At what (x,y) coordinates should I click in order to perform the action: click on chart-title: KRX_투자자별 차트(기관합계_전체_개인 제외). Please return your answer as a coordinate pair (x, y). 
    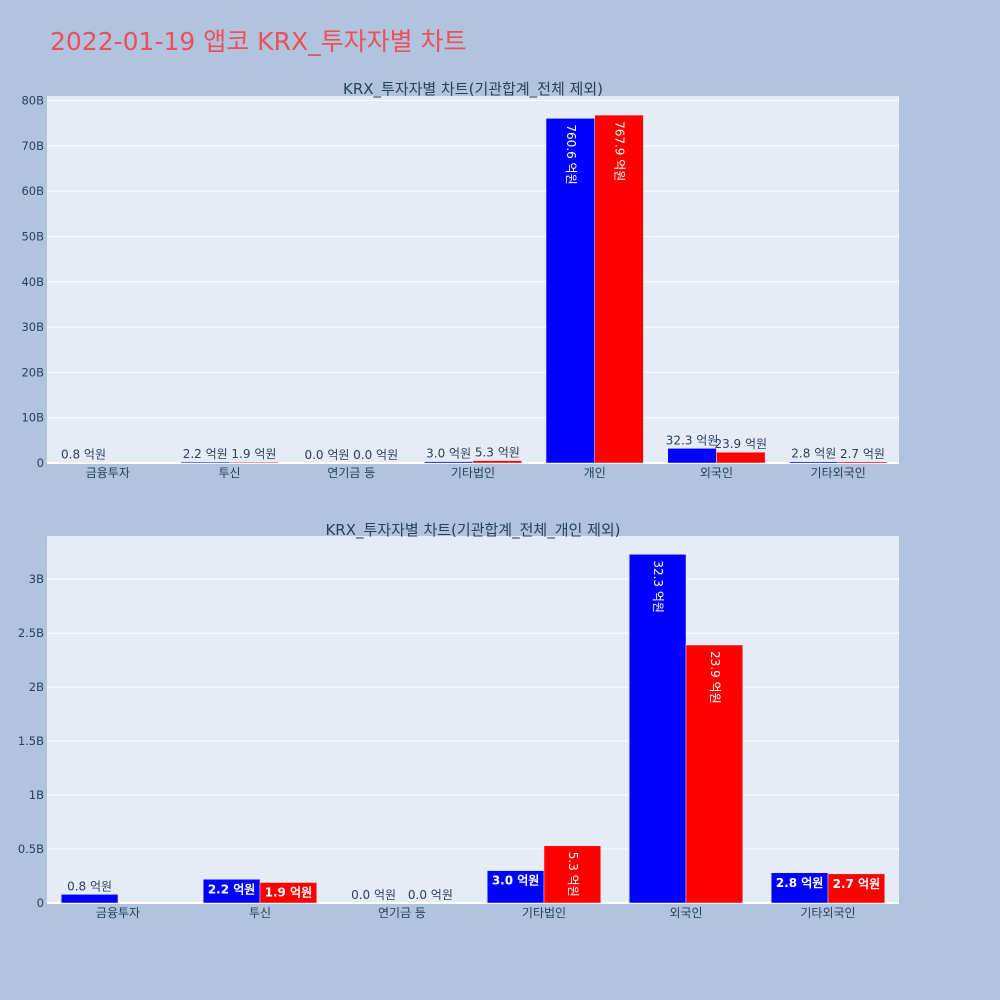
    Looking at the image, I should click on (472, 530).